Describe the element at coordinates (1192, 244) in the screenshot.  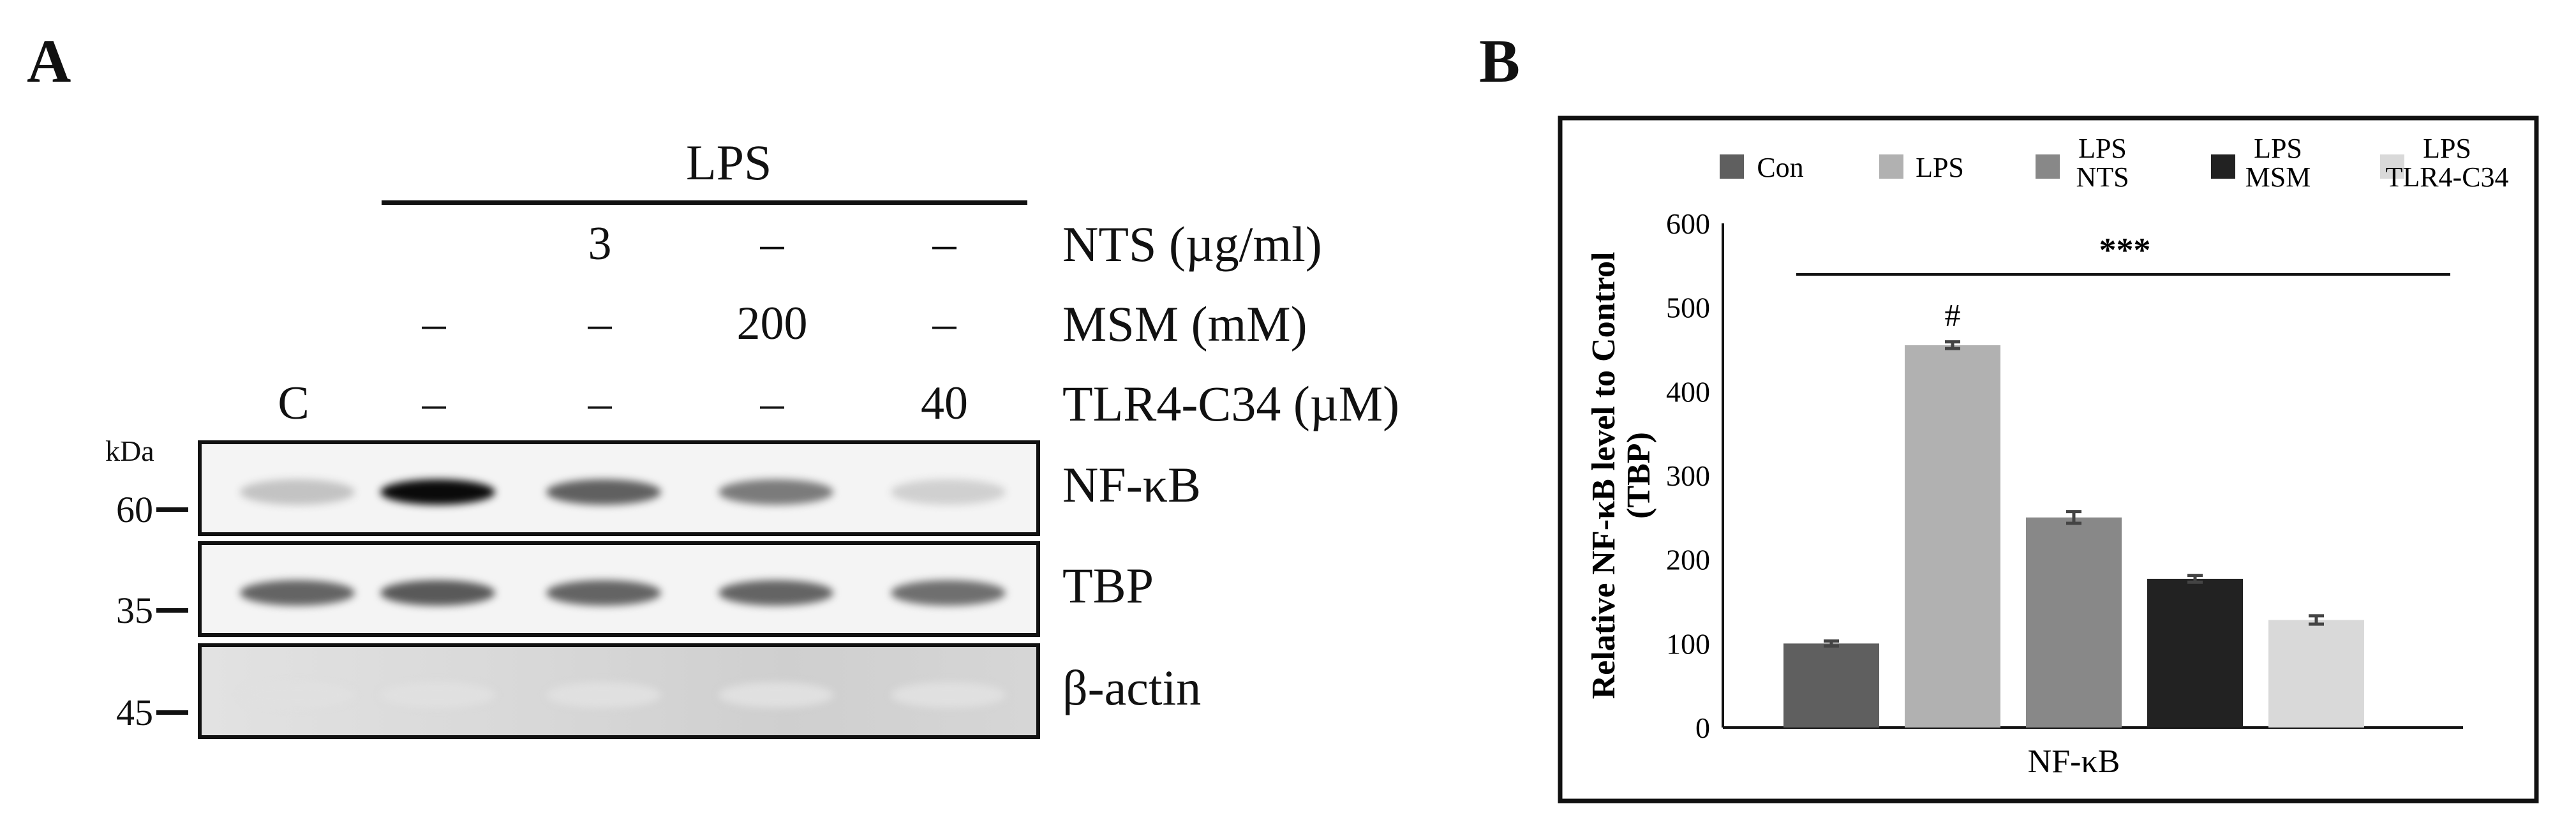
I see `condition-row-label: NTS (µg/ml)` at that location.